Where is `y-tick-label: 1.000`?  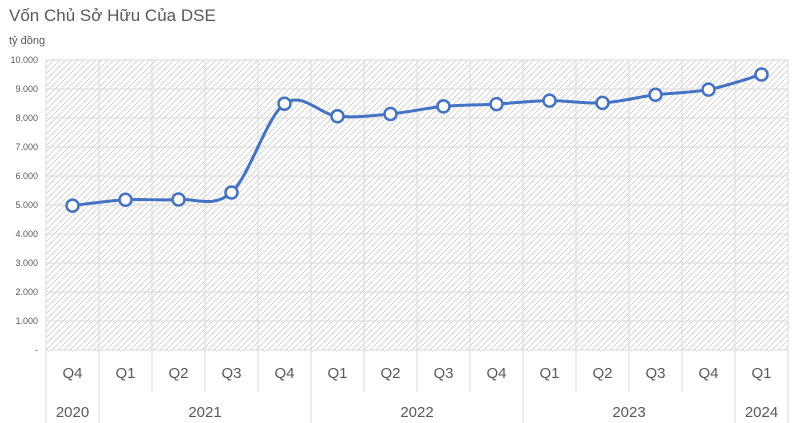 y-tick-label: 1.000 is located at coordinates (26, 321).